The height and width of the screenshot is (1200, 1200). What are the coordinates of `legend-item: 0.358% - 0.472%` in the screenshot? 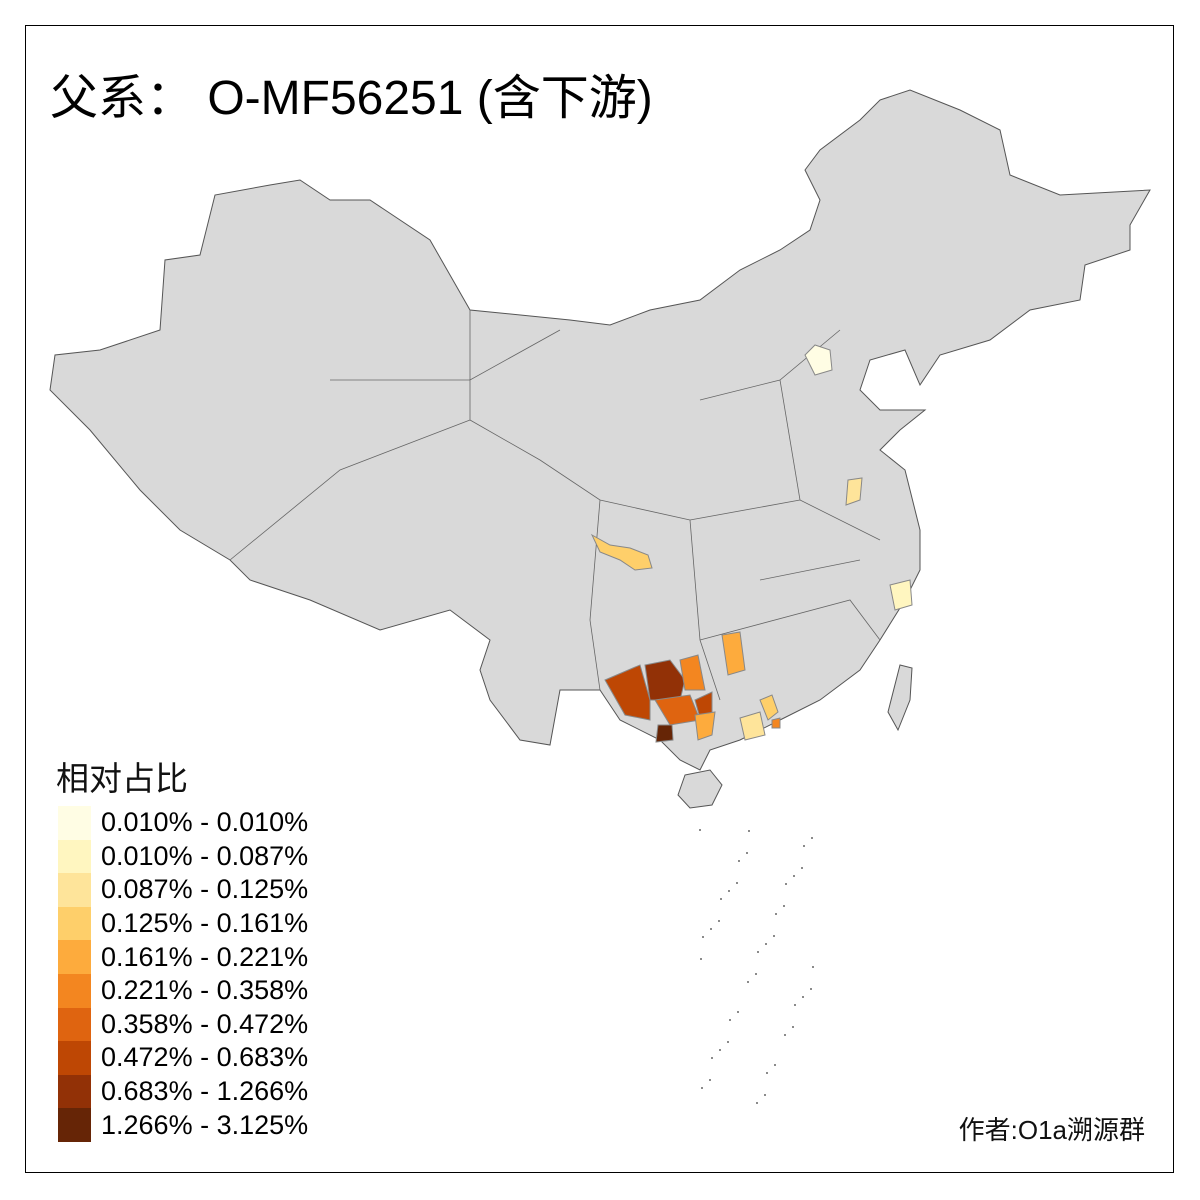 It's located at (183, 1024).